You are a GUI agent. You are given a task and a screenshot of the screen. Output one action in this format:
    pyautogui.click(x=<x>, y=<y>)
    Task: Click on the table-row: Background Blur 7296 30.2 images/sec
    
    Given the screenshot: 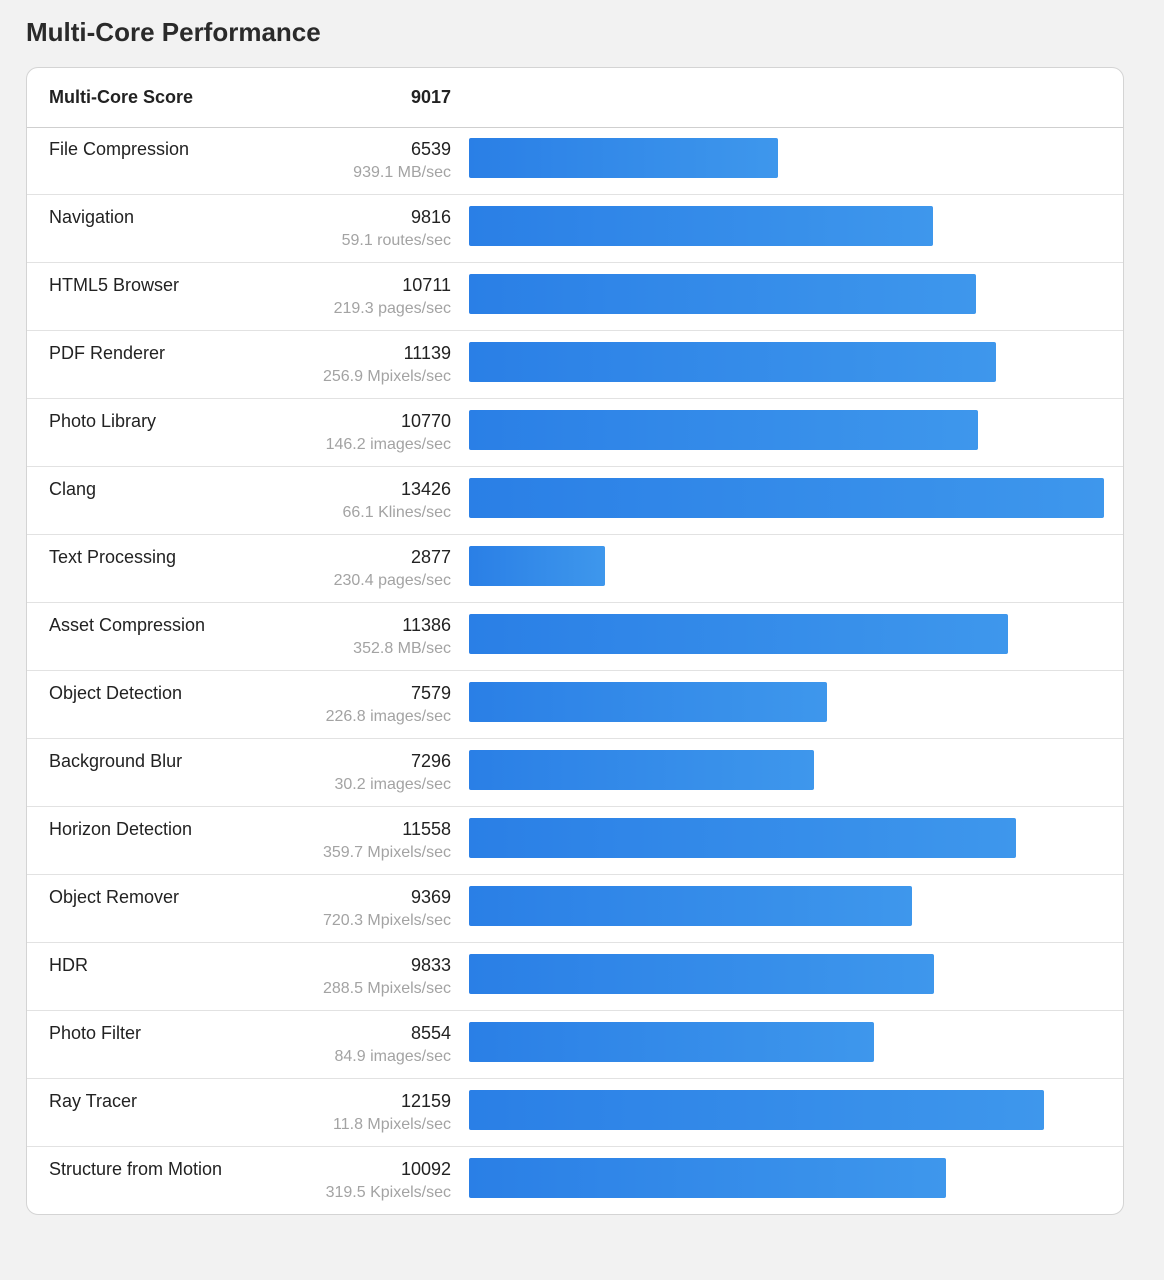 What is the action you would take?
    pyautogui.click(x=575, y=773)
    